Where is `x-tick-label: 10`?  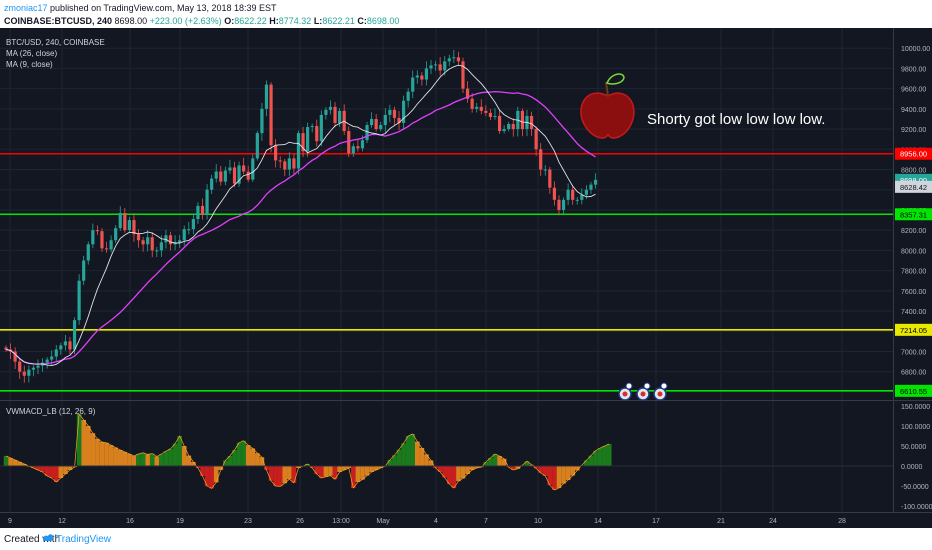
x-tick-label: 10 is located at coordinates (538, 521).